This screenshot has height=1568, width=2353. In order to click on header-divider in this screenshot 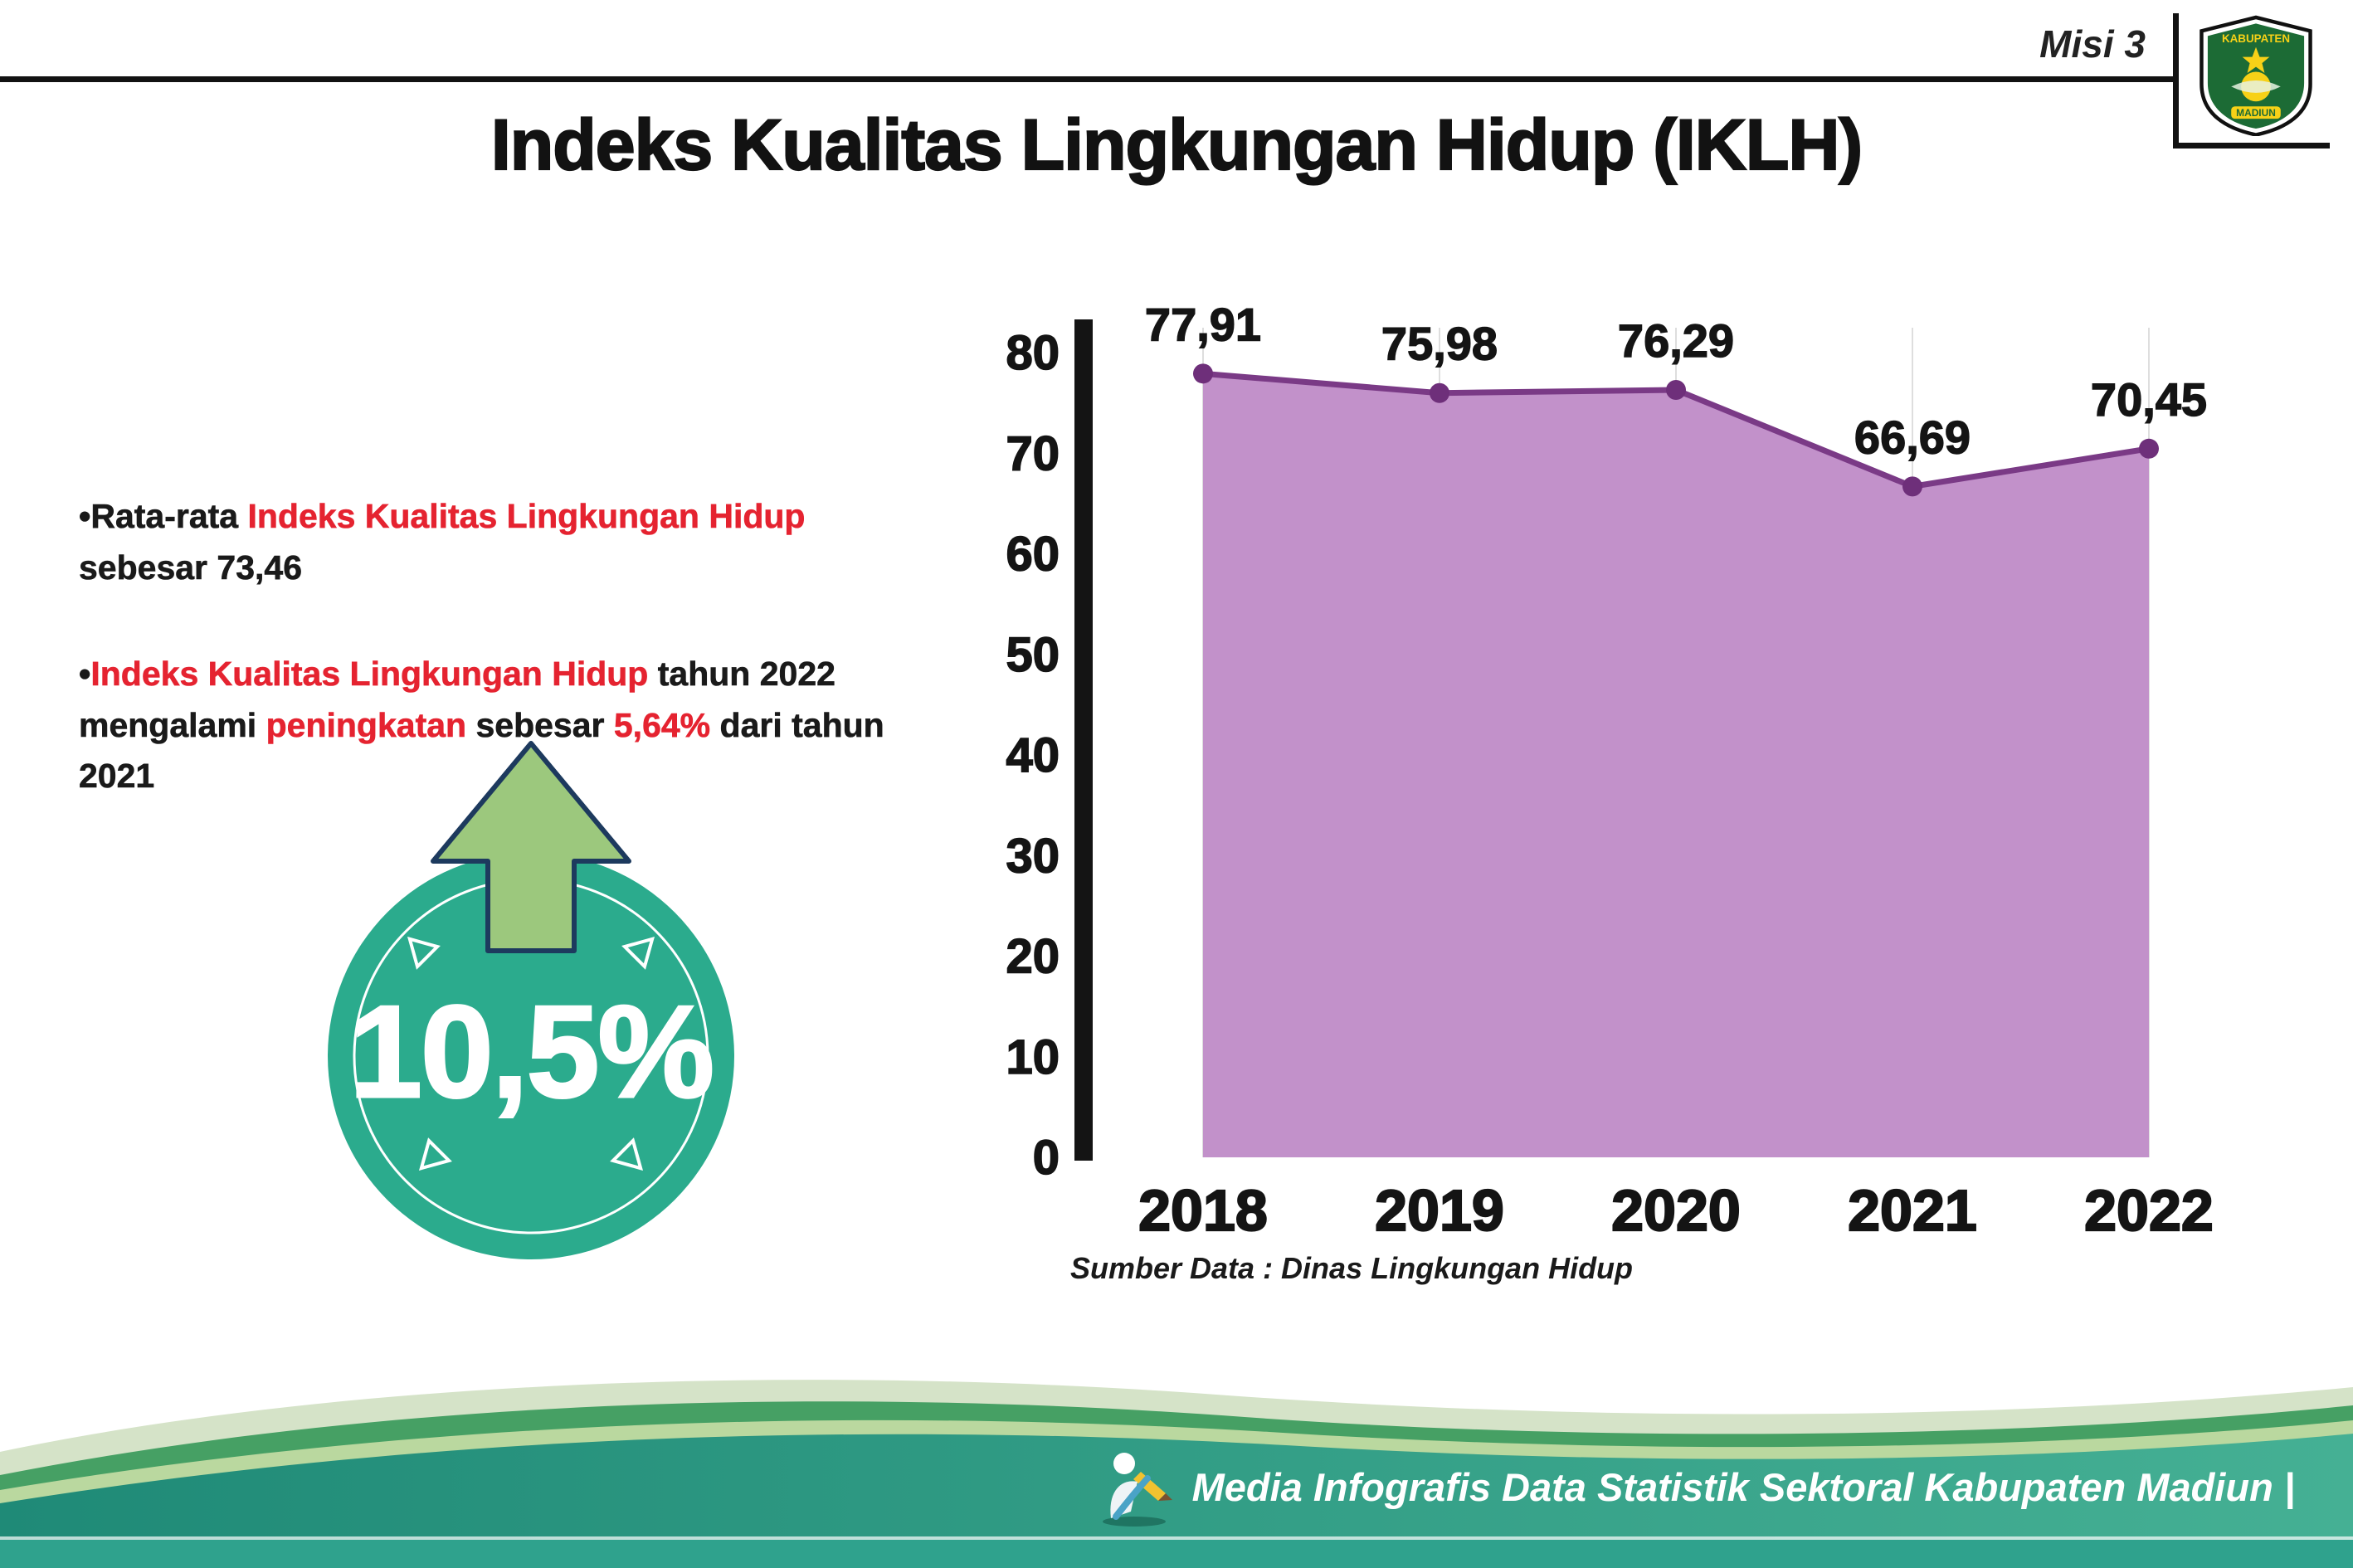, I will do `click(1089, 79)`.